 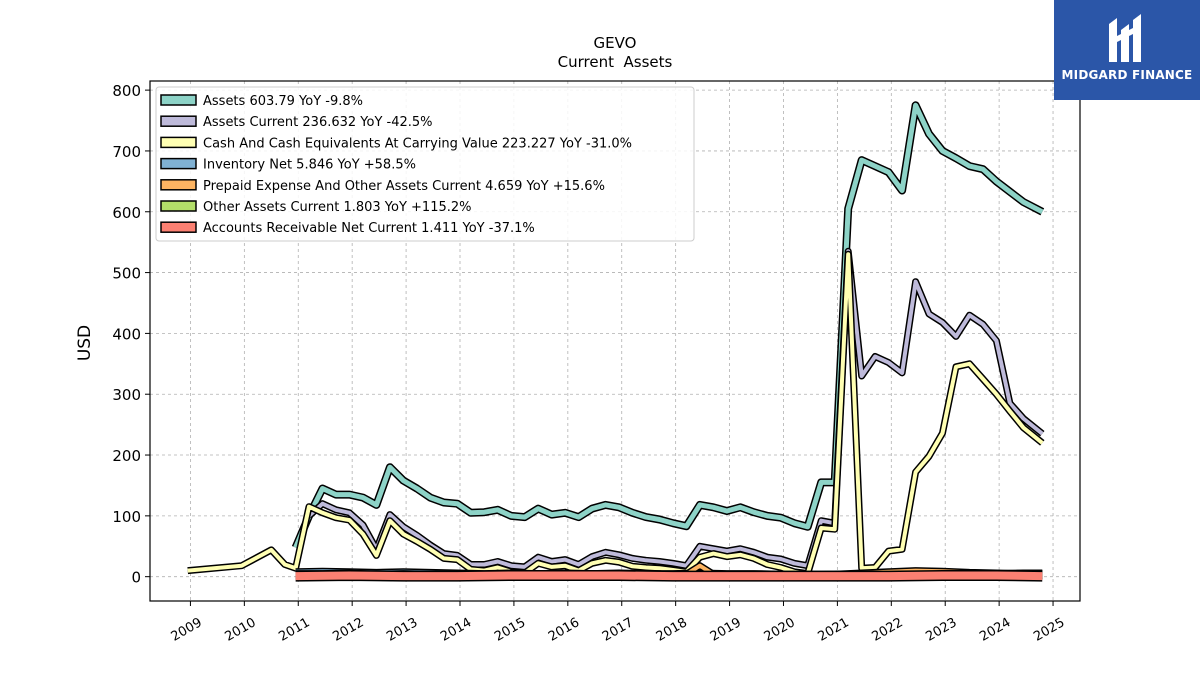 What do you see at coordinates (85, 343) in the screenshot?
I see `y-axis-label: USD` at bounding box center [85, 343].